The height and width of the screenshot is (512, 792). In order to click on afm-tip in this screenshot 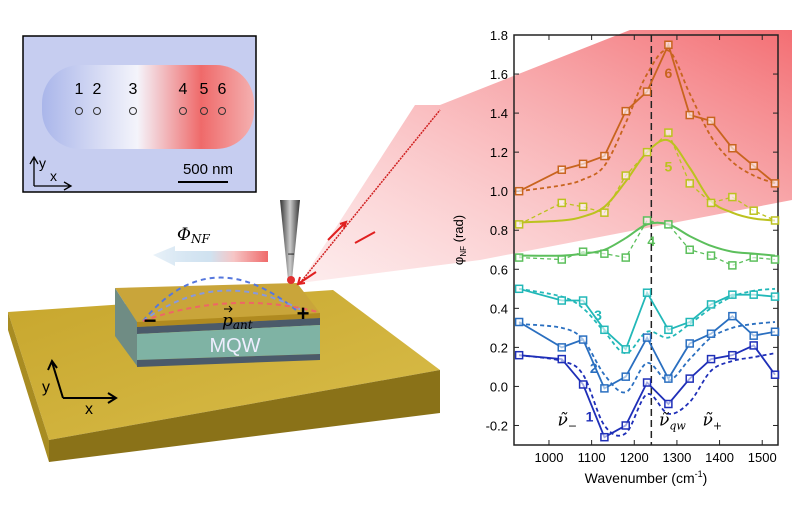, I will do `click(290, 240)`.